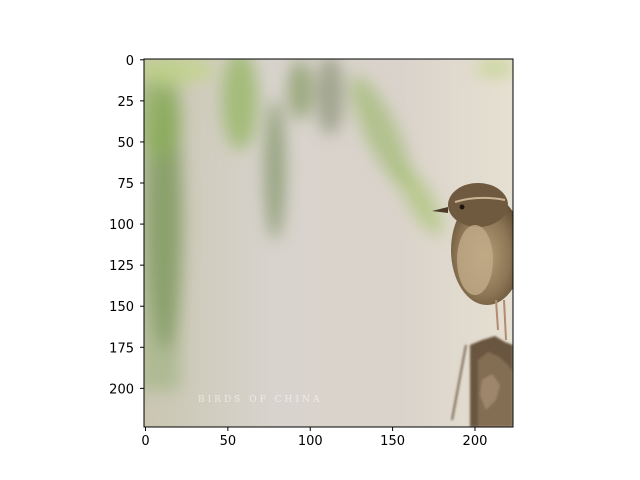 The image size is (640, 480). I want to click on x-tick-label: 200, so click(475, 441).